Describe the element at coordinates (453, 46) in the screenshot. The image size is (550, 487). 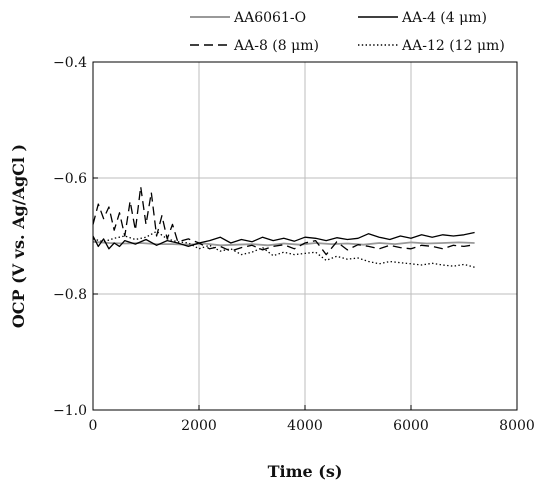
I see `legend-label-4: AA-12 (12 μm)` at that location.